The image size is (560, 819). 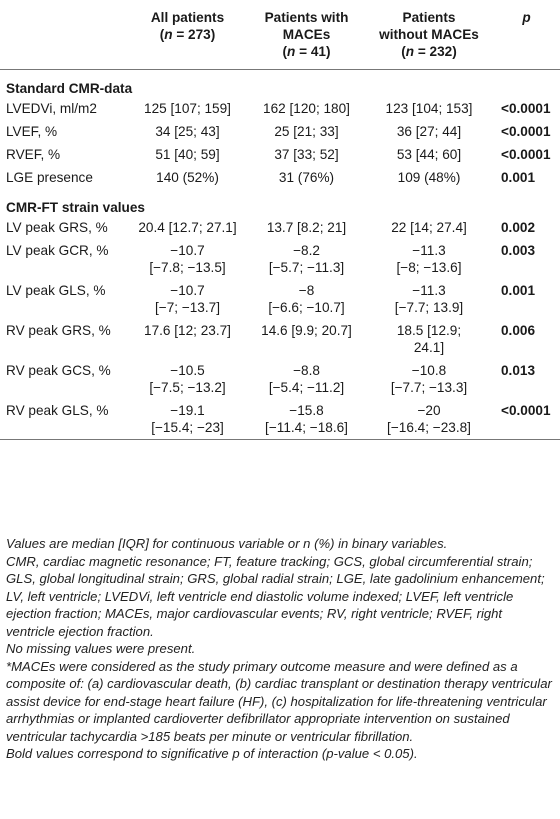 What do you see at coordinates (429, 154) in the screenshot?
I see `cell-line: 53 [44; 60]` at bounding box center [429, 154].